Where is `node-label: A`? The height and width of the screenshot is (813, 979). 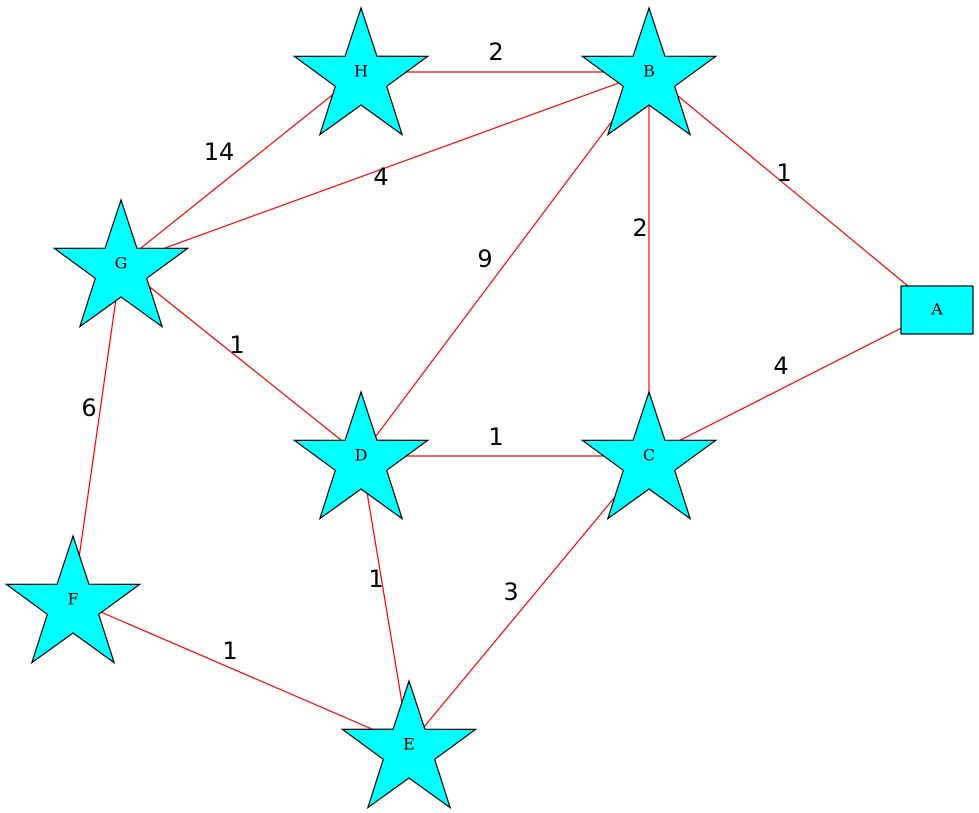
node-label: A is located at coordinates (936, 309).